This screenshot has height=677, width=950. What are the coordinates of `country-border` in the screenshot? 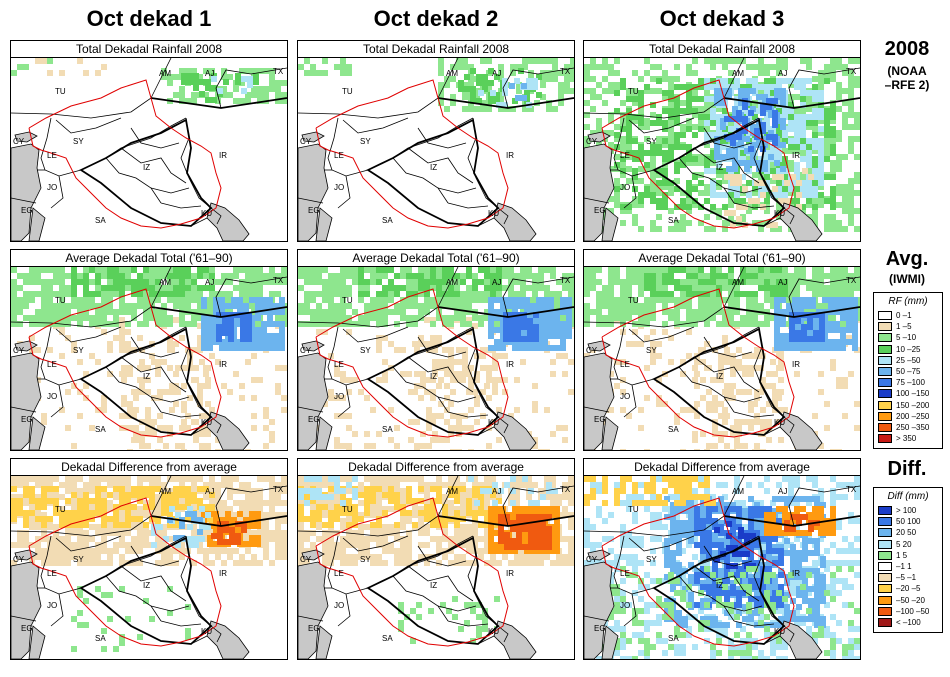 It's located at (706, 389).